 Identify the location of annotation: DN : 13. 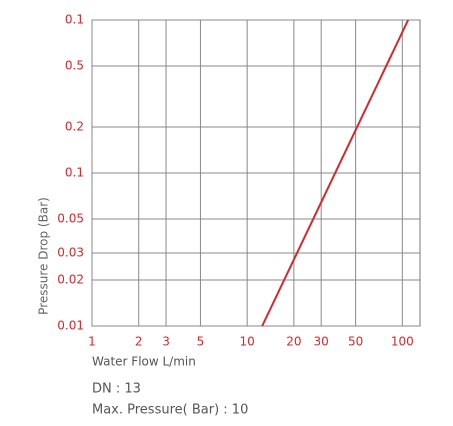
(116, 389).